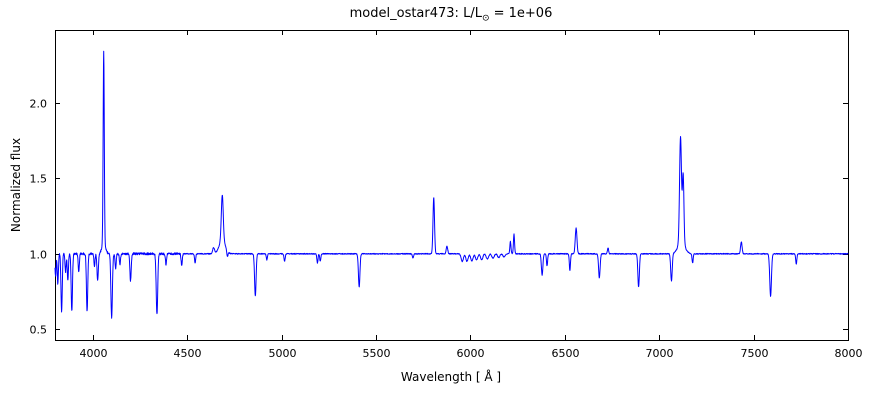  Describe the element at coordinates (521, 13) in the screenshot. I see `chart-title-suffix: = 1e+06` at that location.